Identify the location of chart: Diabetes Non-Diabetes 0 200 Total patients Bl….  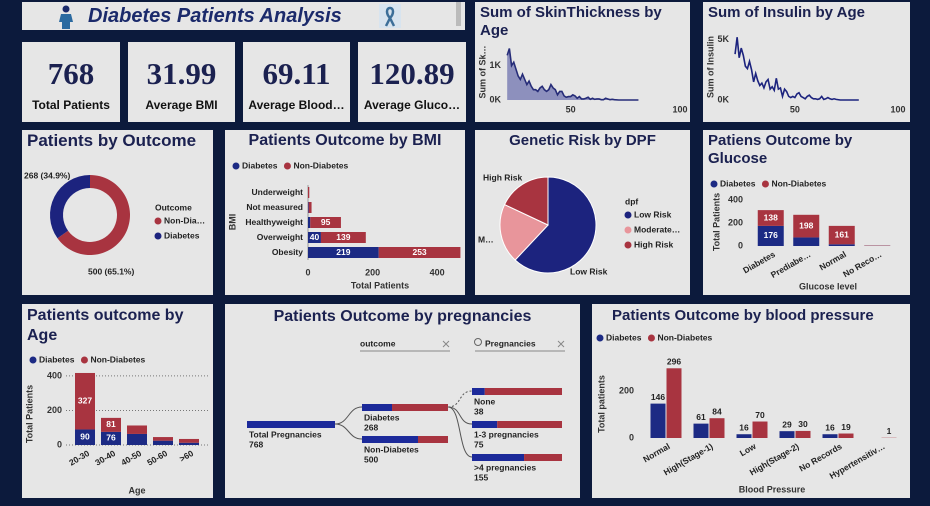
(746, 413).